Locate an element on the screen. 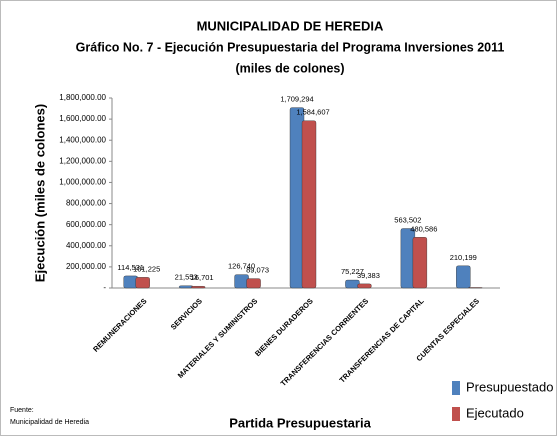  data-label: 480,586 is located at coordinates (423, 228).